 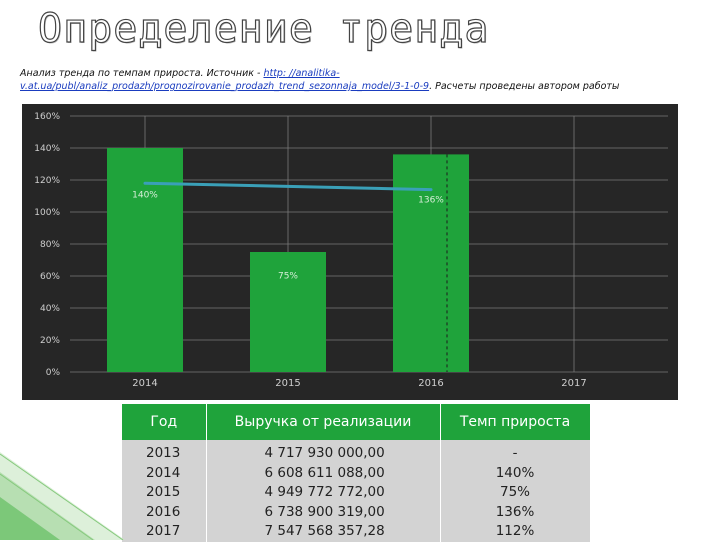 I want to click on x-tick-label: 2017, so click(x=573, y=383).